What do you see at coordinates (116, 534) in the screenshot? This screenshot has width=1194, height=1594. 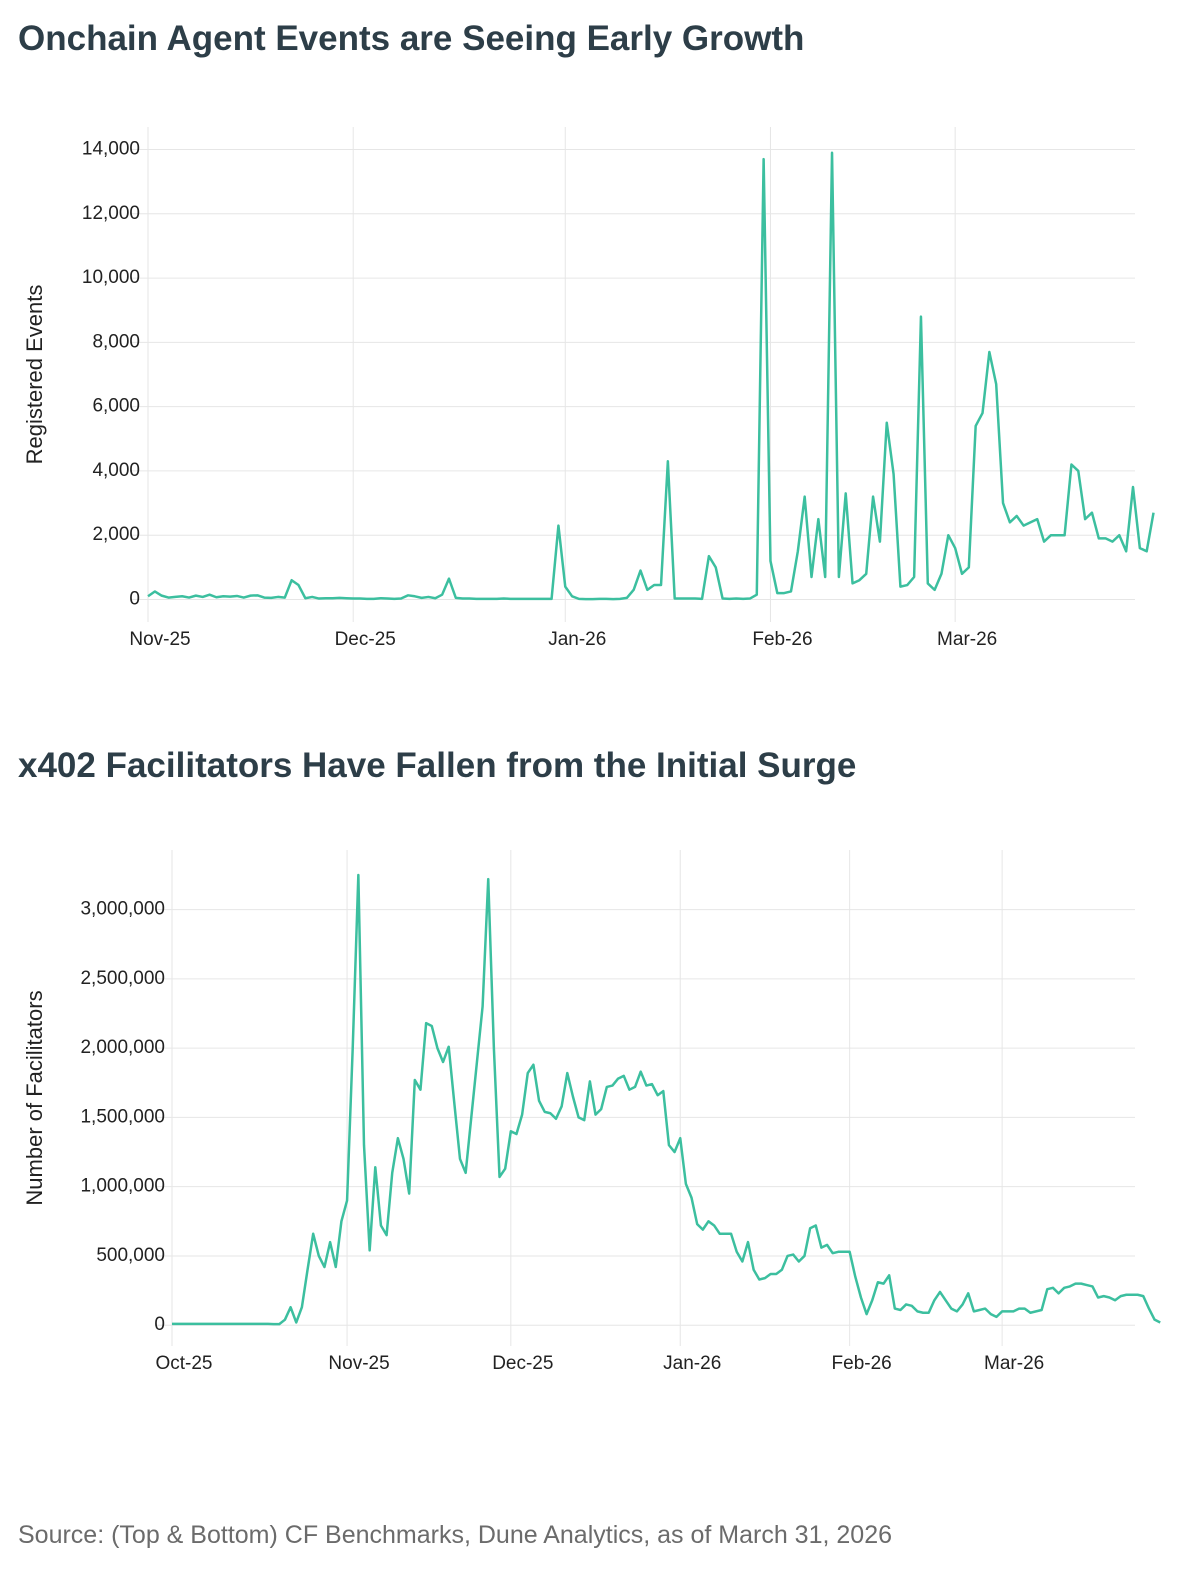 I see `y-tick-label: 2,000` at bounding box center [116, 534].